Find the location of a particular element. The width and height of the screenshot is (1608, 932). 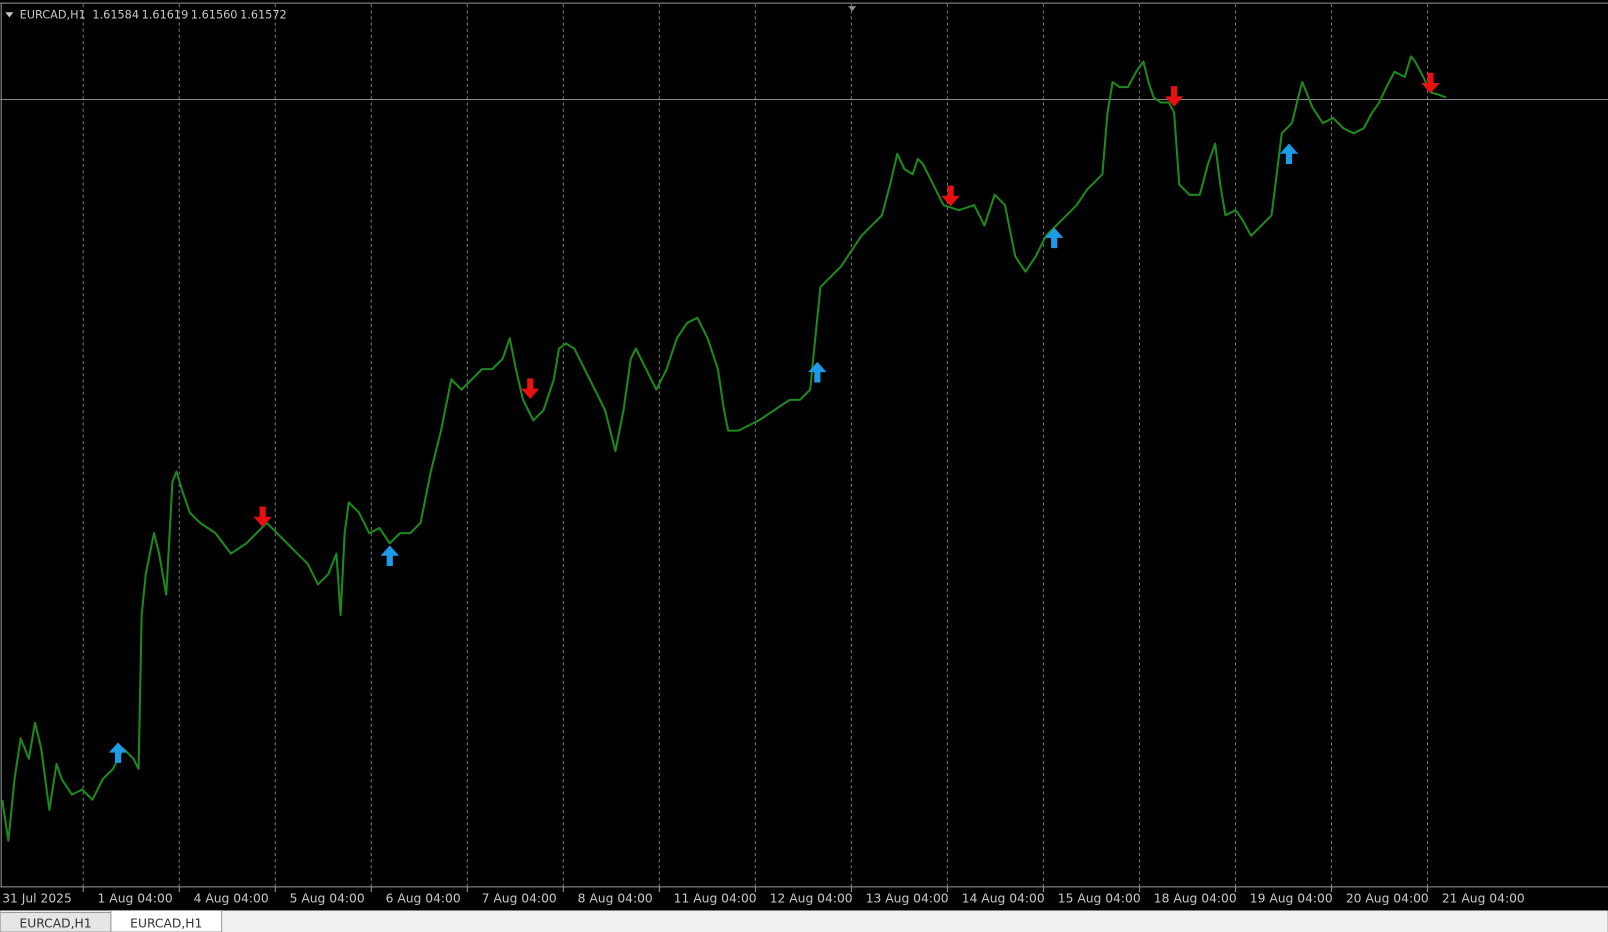

ohlc-value: 1.61584 is located at coordinates (115, 14).